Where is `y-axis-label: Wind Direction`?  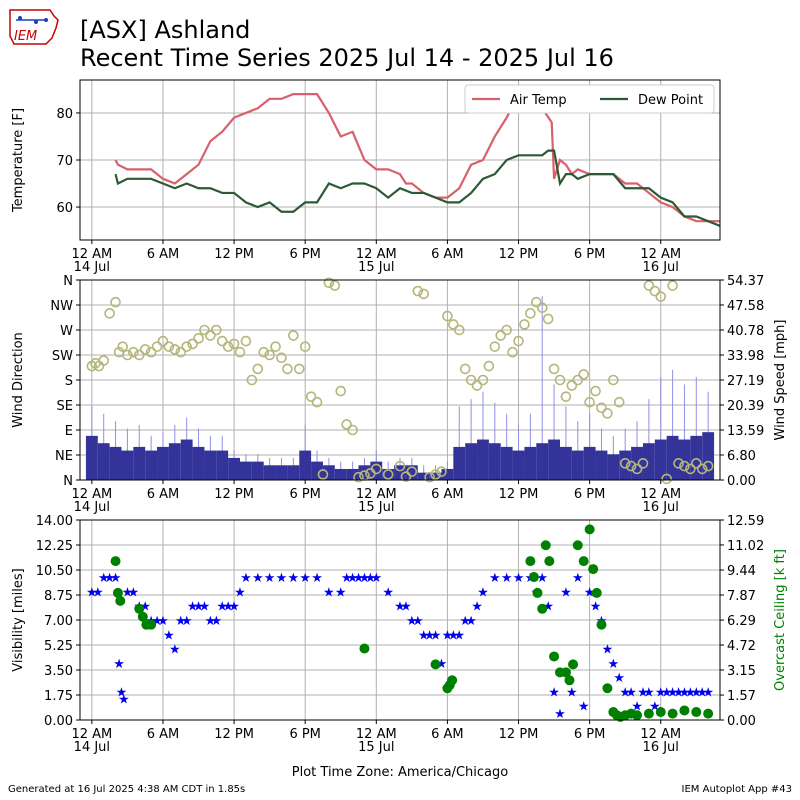
y-axis-label: Wind Direction is located at coordinates (18, 380).